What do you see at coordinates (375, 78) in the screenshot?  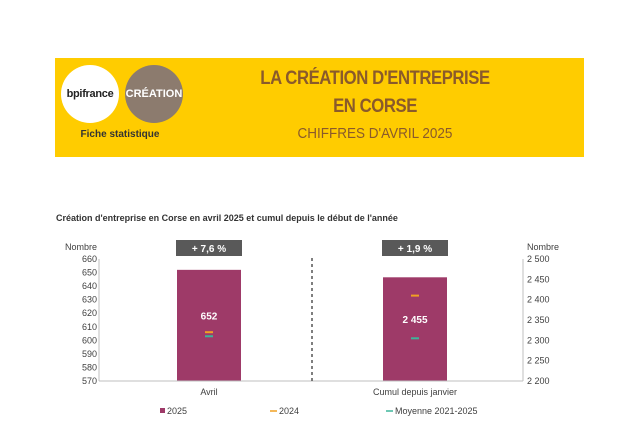 I see `page-title-line1: LA CRÉATION D'ENTREPRISE` at bounding box center [375, 78].